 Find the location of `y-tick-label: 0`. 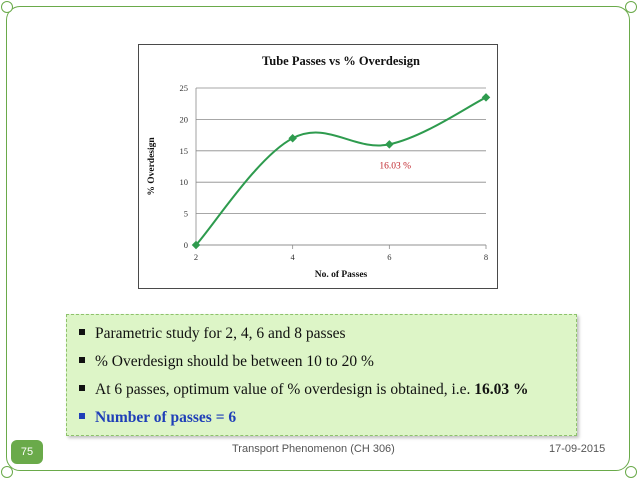

y-tick-label: 0 is located at coordinates (186, 245).